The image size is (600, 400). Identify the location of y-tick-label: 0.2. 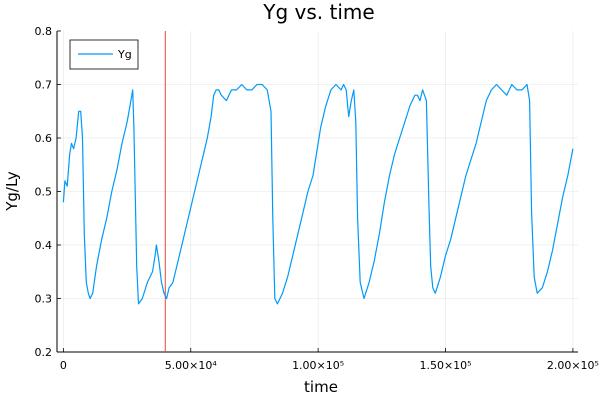
(44, 352).